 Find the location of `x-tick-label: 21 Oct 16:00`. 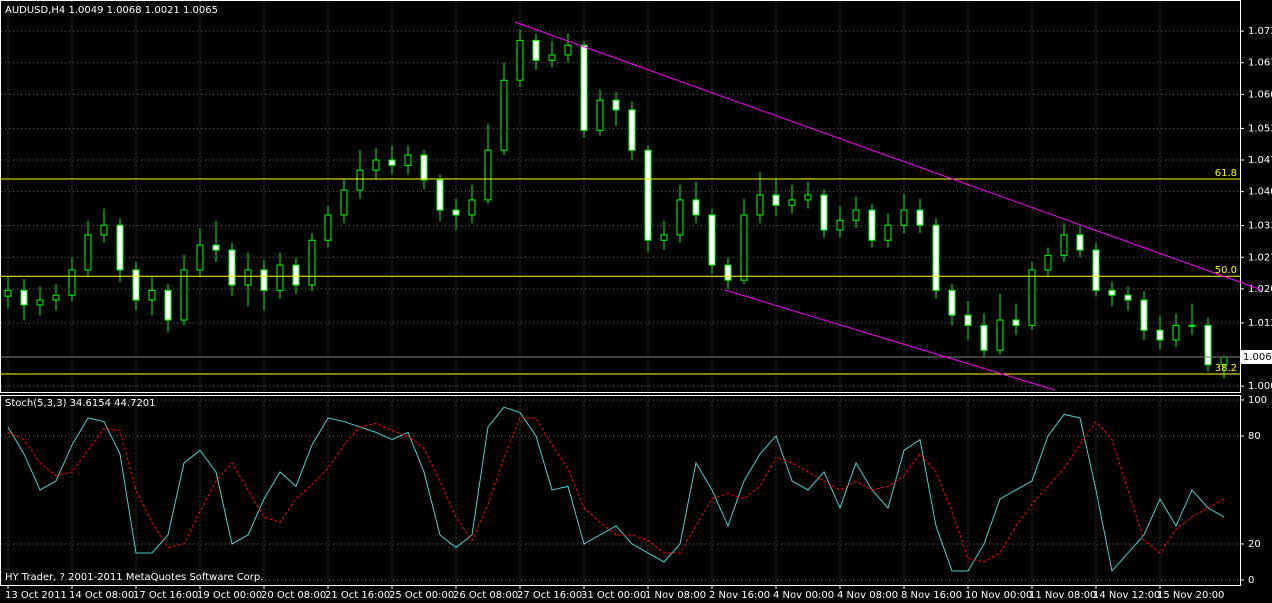

x-tick-label: 21 Oct 16:00 is located at coordinates (357, 595).